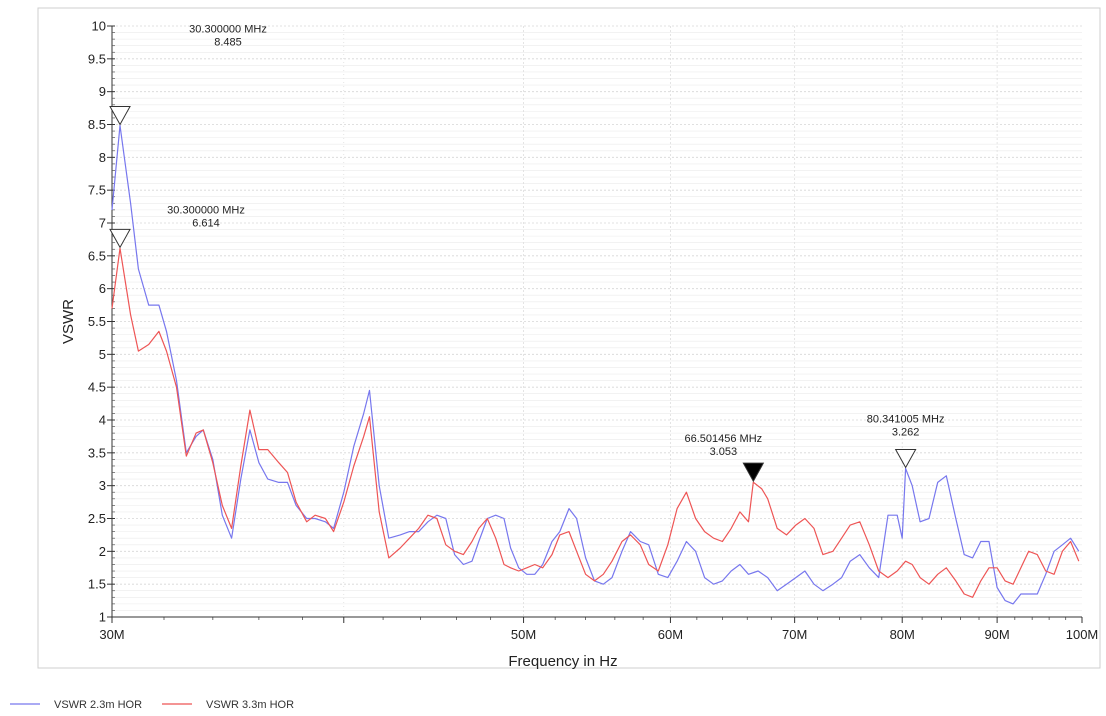  I want to click on y-axis-label: VSWR, so click(68, 321).